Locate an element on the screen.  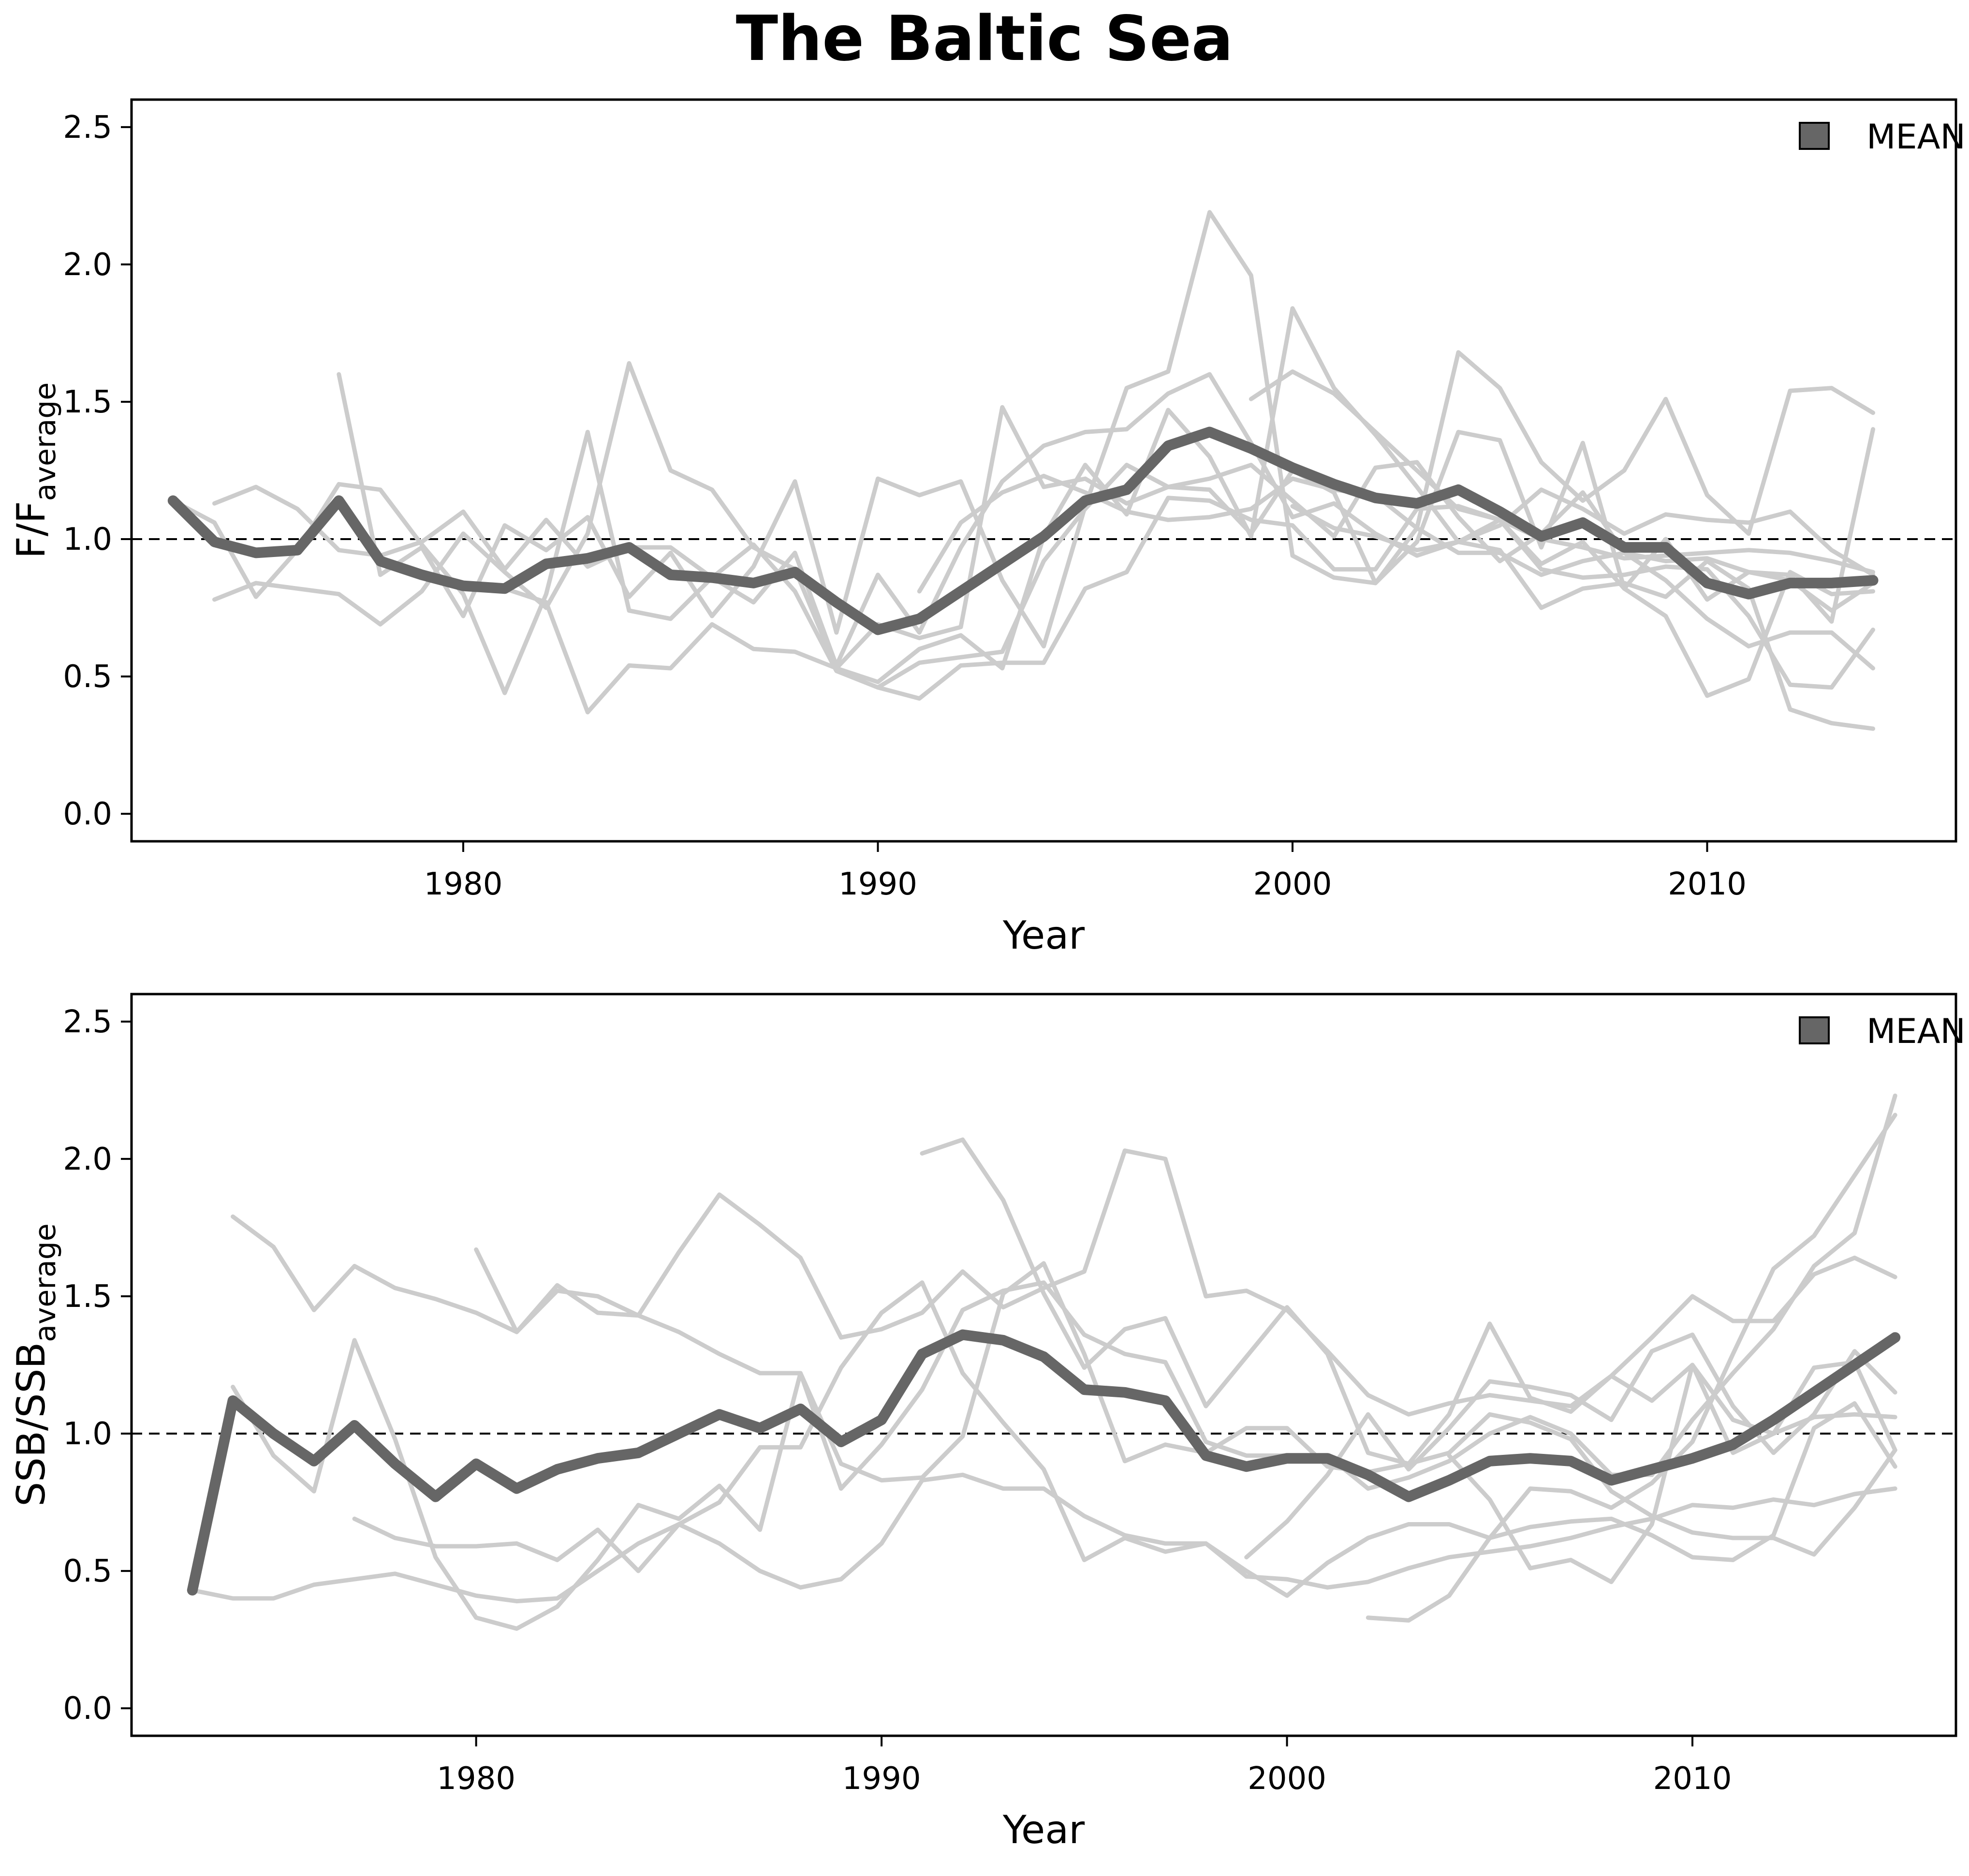
y-axis-title-main: SSB/SSB is located at coordinates (32, 1424).